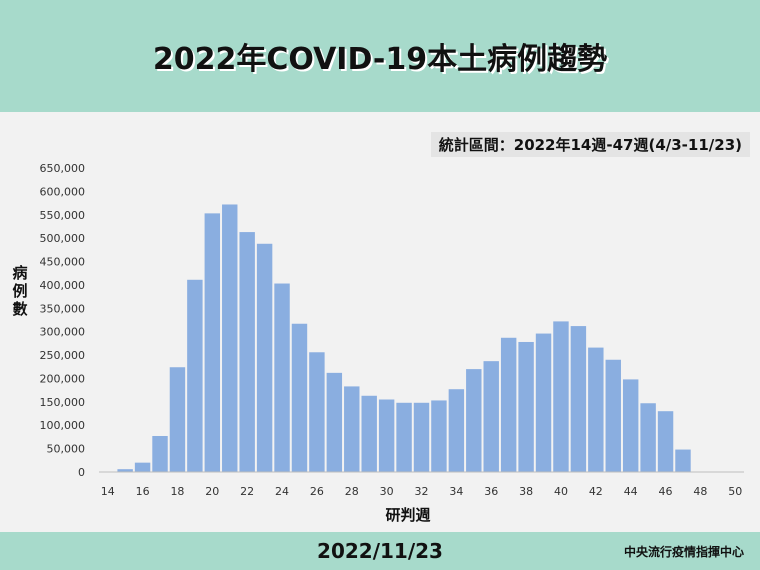 The height and width of the screenshot is (570, 760). What do you see at coordinates (63, 355) in the screenshot?
I see `y-tick-label: 250,000` at bounding box center [63, 355].